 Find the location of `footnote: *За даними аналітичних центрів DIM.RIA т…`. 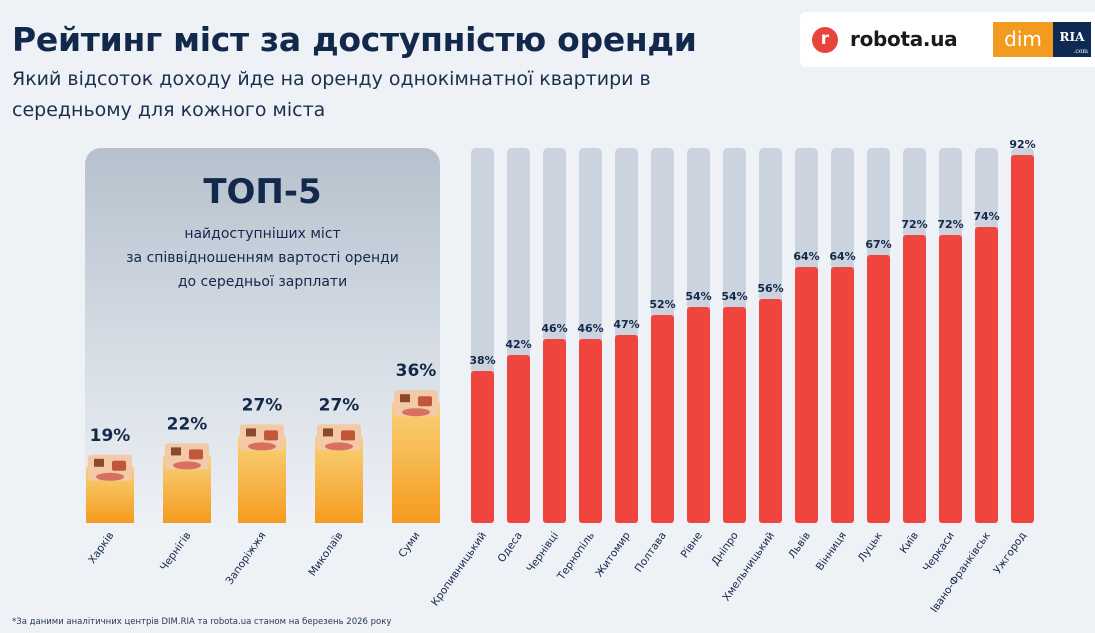

footnote: *За даними аналітичних центрів DIM.RIA т… is located at coordinates (202, 622).